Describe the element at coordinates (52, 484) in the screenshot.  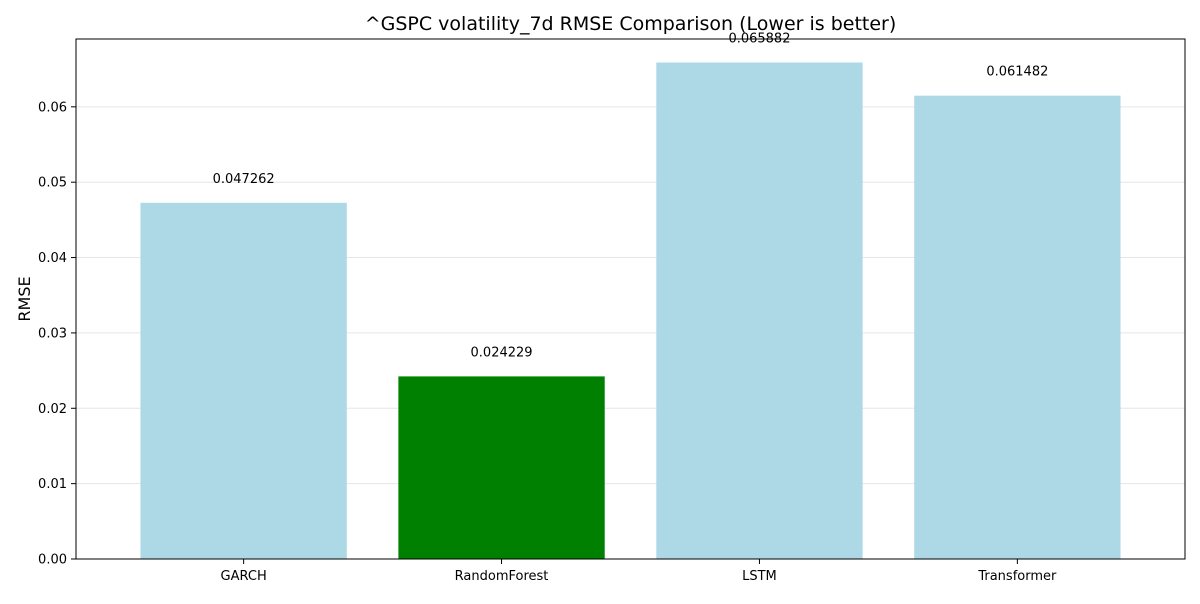
I see `y-tick-label: 0.01` at that location.